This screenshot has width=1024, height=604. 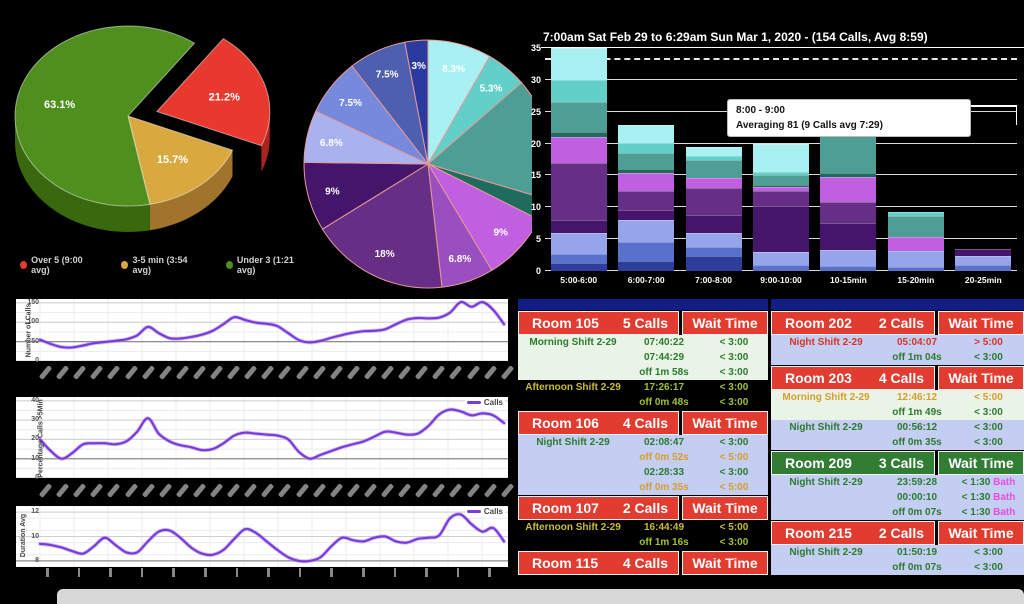 What do you see at coordinates (917, 357) in the screenshot?
I see `call-time: off 1m 04s` at bounding box center [917, 357].